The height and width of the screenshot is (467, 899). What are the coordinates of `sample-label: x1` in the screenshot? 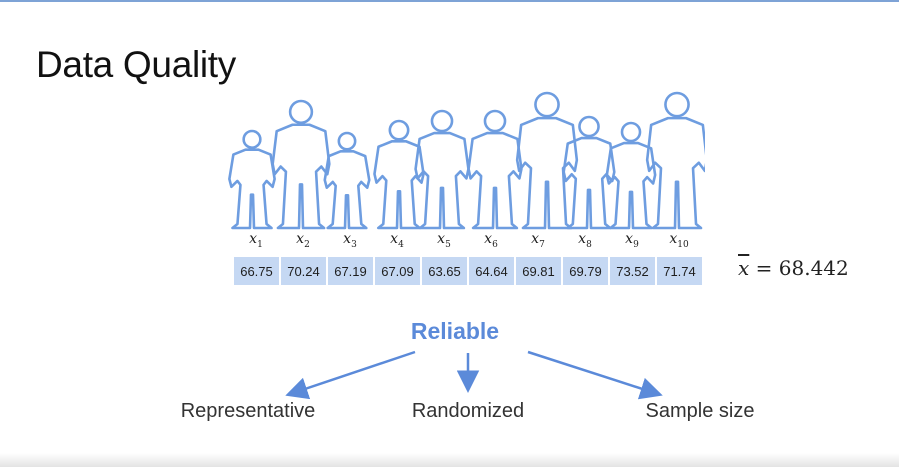 It's located at (256, 240).